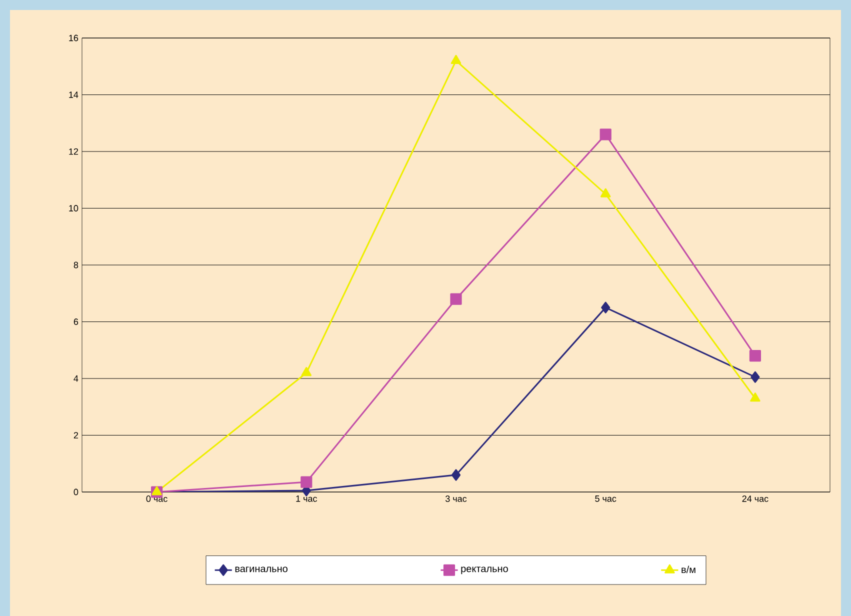 The width and height of the screenshot is (851, 616). I want to click on legend-label: вагинально, so click(261, 569).